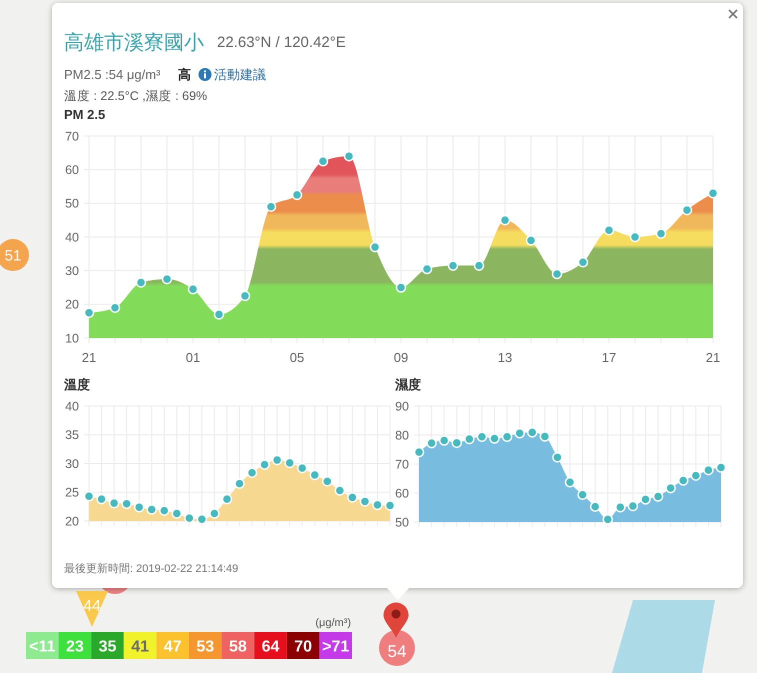  What do you see at coordinates (397, 652) in the screenshot?
I see `text: 54` at bounding box center [397, 652].